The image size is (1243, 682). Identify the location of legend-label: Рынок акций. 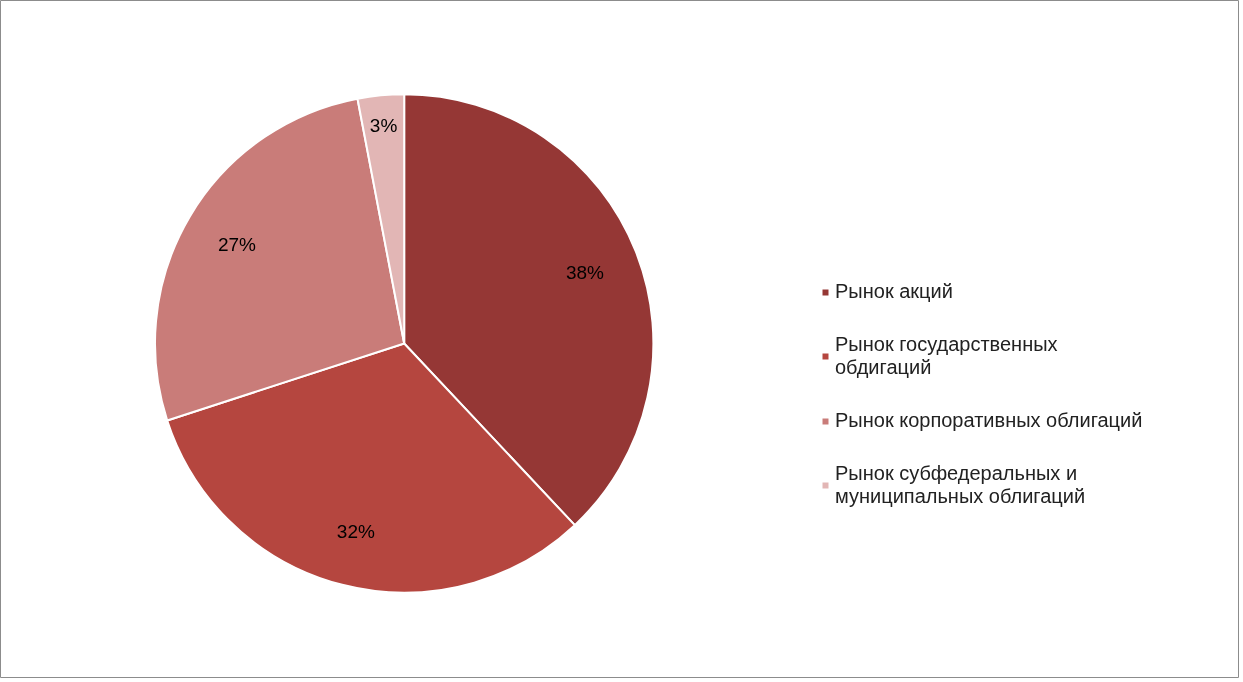
(894, 291).